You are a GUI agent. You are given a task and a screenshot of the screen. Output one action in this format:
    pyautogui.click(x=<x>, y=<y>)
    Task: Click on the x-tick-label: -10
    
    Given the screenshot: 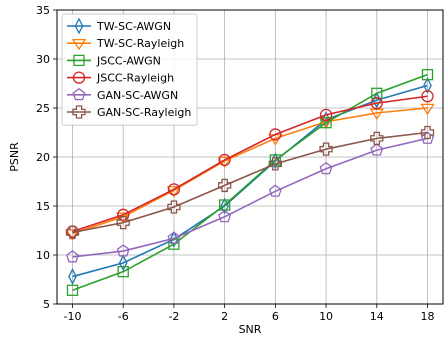 What is the action you would take?
    pyautogui.click(x=73, y=316)
    